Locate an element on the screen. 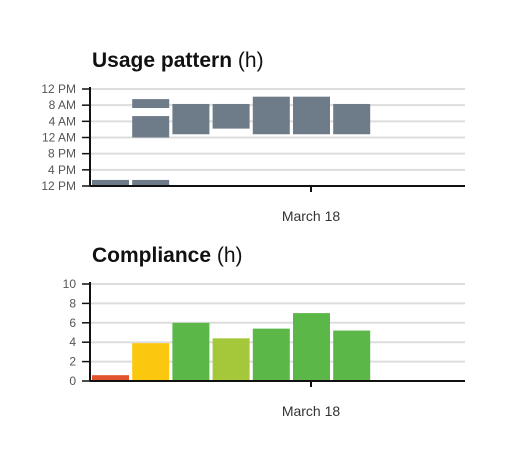  usage-y-tick-label: 12 AM is located at coordinates (59, 138).